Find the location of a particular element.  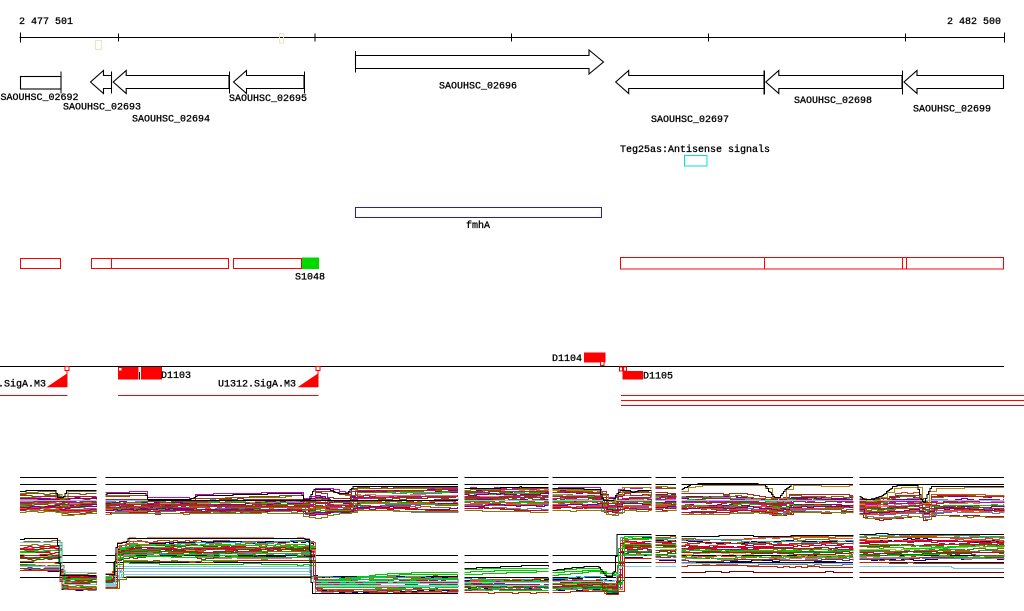

svg-text: SAOUHSC_02694 is located at coordinates (171, 120).